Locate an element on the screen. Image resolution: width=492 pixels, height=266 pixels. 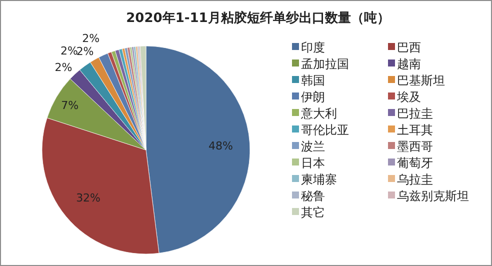
legend-label: 巴西 is located at coordinates (409, 47).